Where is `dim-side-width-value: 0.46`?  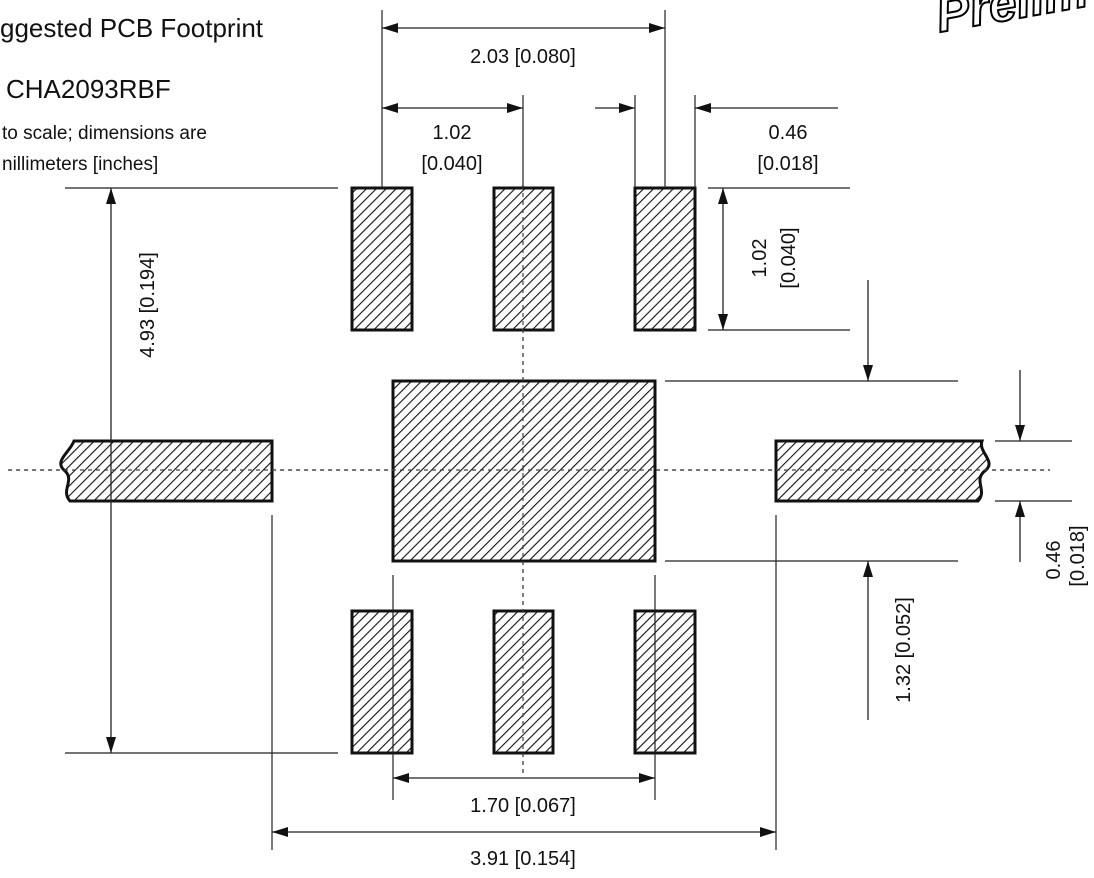
dim-side-width-value: 0.46 is located at coordinates (1054, 560).